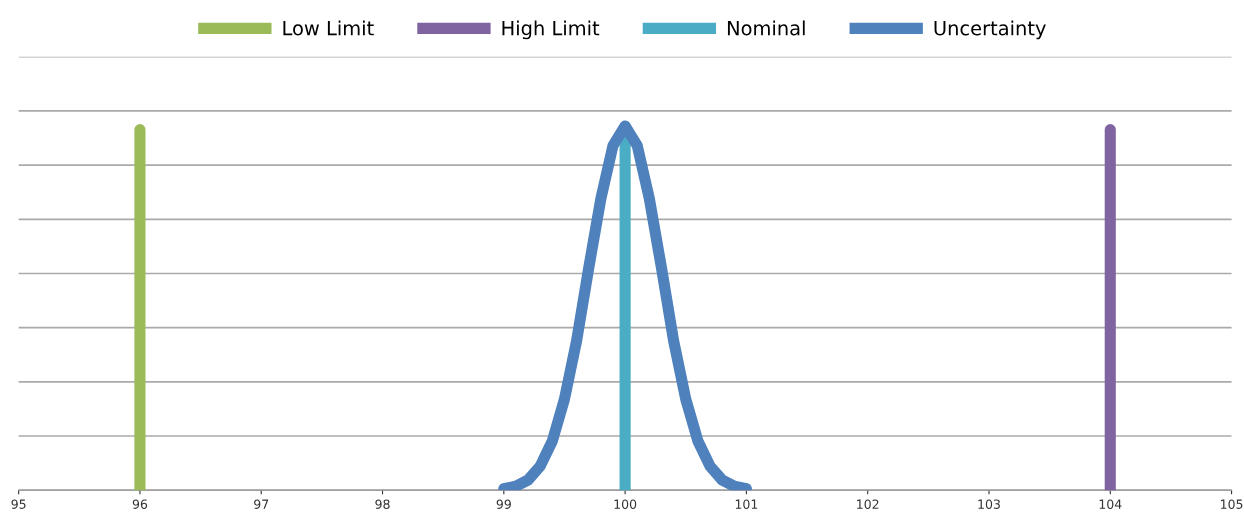 The width and height of the screenshot is (1244, 516). Describe the element at coordinates (18, 504) in the screenshot. I see `x-tick-label: 95` at that location.